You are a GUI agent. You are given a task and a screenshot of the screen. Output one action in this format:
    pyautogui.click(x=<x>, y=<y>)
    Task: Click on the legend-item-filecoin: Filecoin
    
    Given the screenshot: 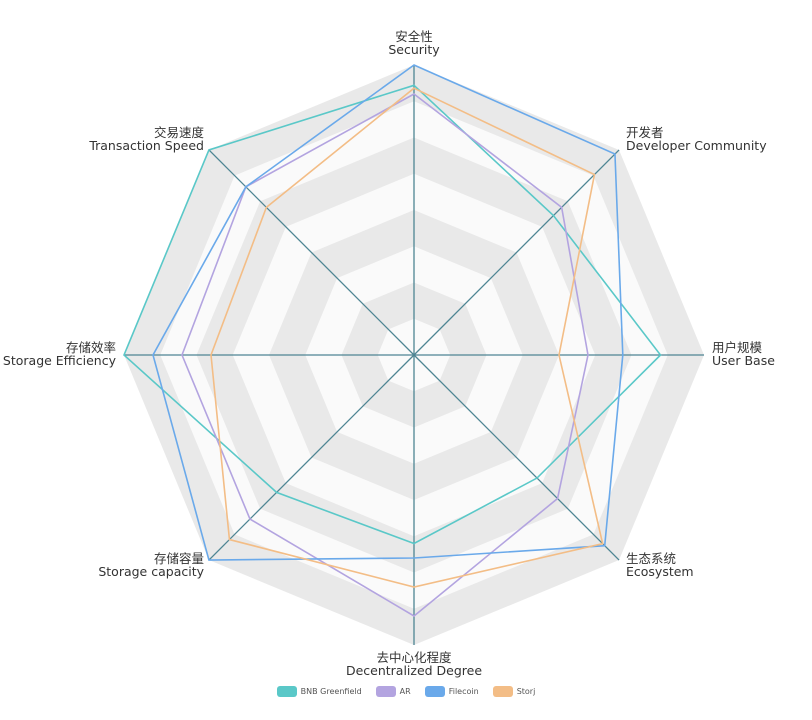 What is the action you would take?
    pyautogui.click(x=451, y=691)
    